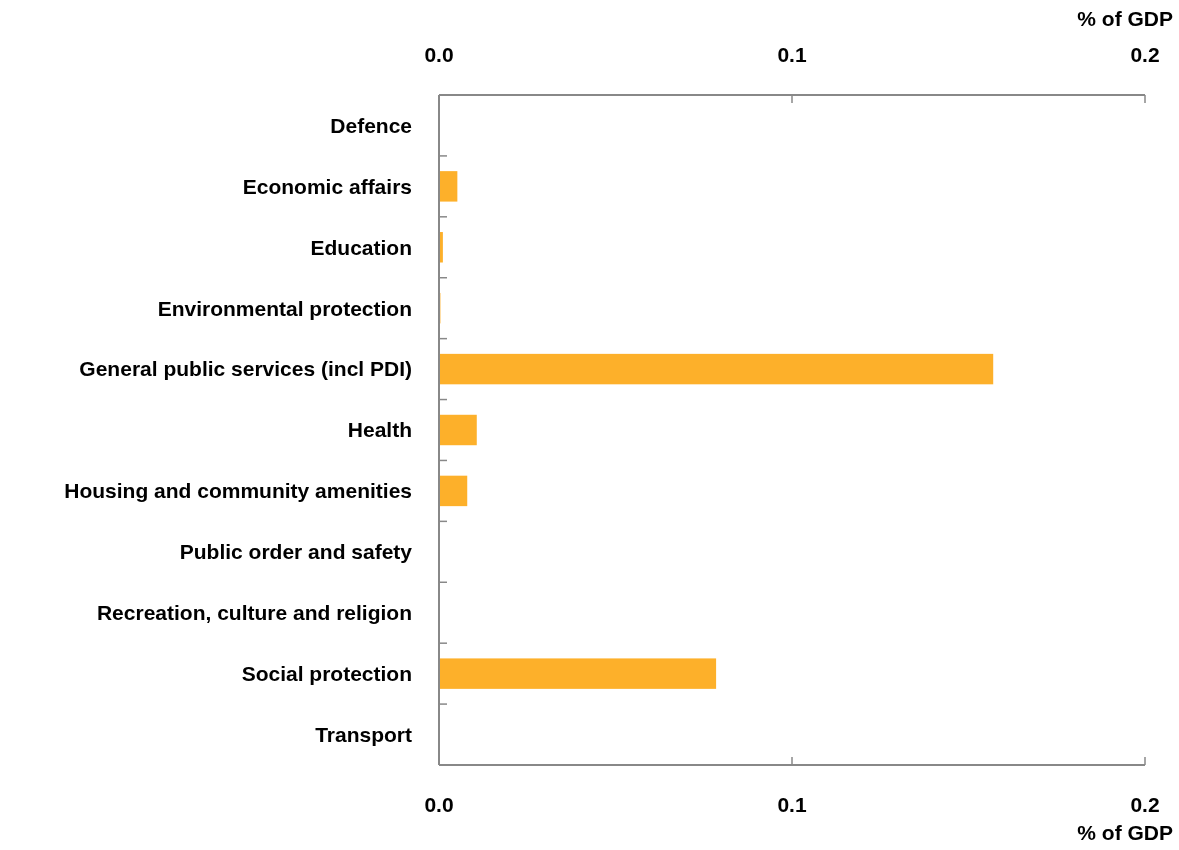 This screenshot has height=850, width=1179. I want to click on x2-tick-label: 0.2, so click(1145, 54).